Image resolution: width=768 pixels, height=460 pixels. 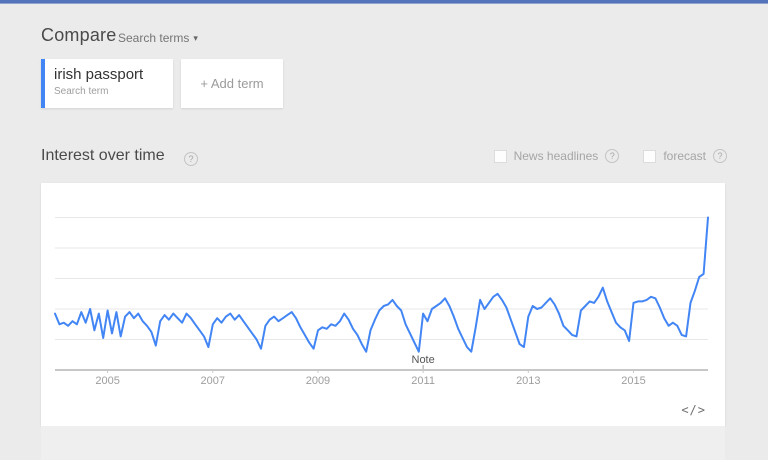 I want to click on help-icon: ?, so click(x=191, y=159).